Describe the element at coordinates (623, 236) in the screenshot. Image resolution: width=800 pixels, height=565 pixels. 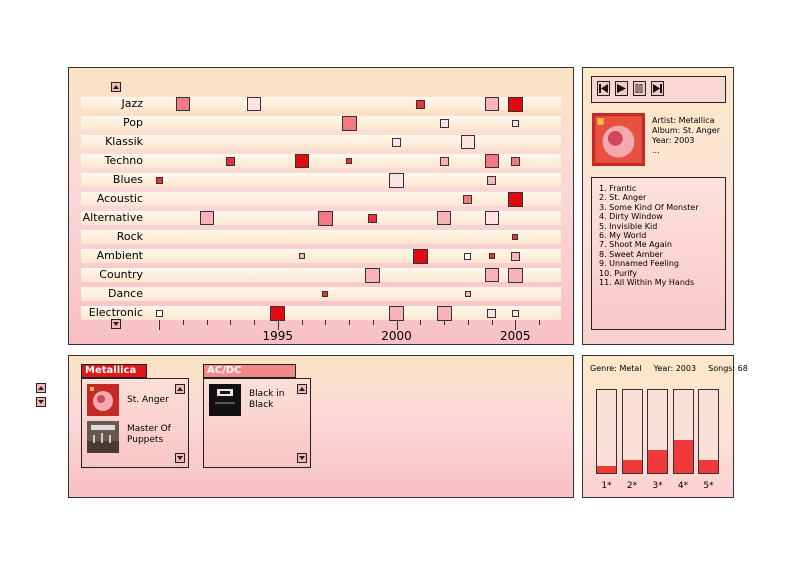
I see `track-item: 6. My World` at that location.